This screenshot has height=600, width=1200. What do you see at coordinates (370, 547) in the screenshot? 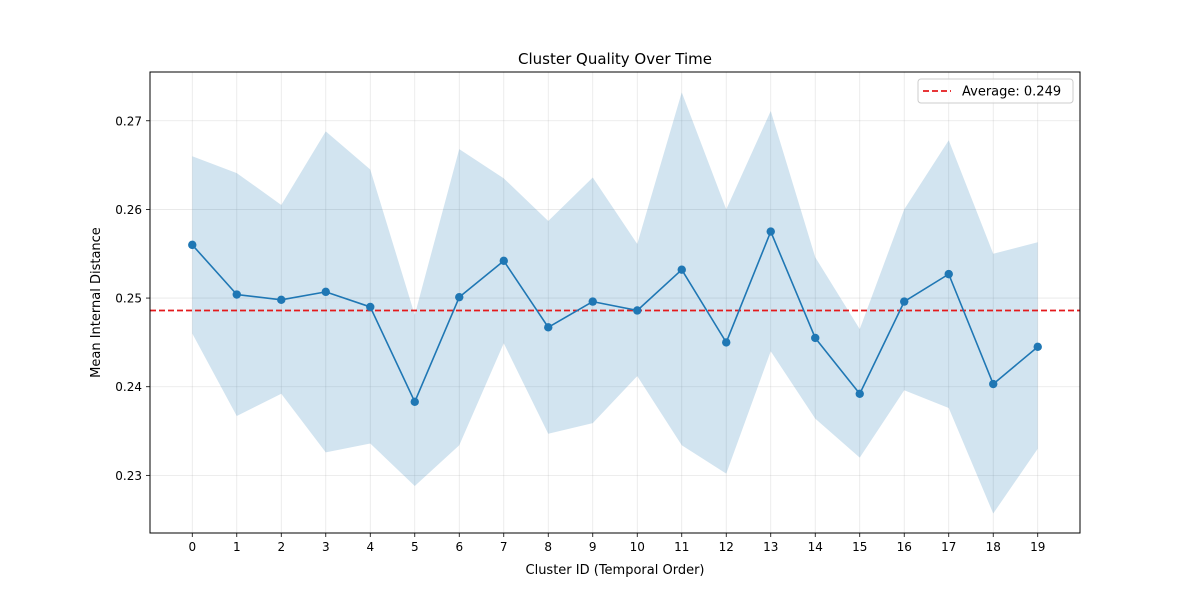
I see `x-tick-label: 4` at bounding box center [370, 547].